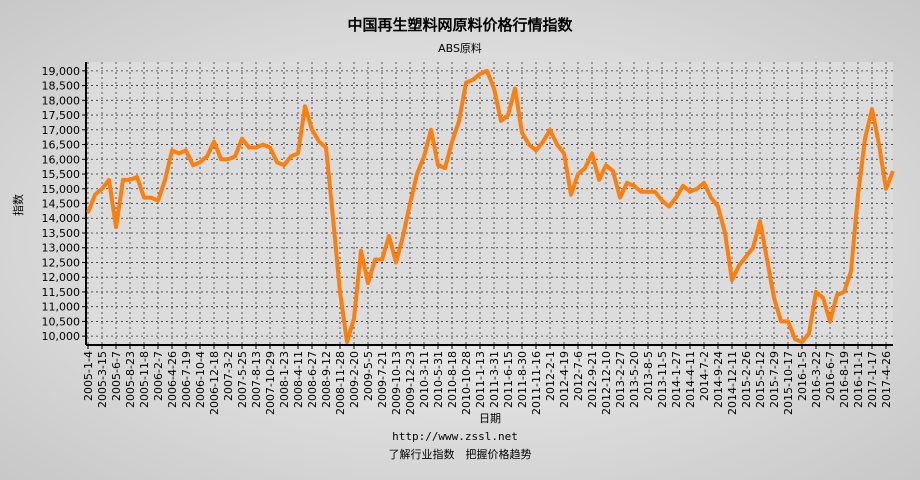 The height and width of the screenshot is (480, 920). What do you see at coordinates (200, 379) in the screenshot?
I see `x-tick-label: 2006-10-4` at bounding box center [200, 379].